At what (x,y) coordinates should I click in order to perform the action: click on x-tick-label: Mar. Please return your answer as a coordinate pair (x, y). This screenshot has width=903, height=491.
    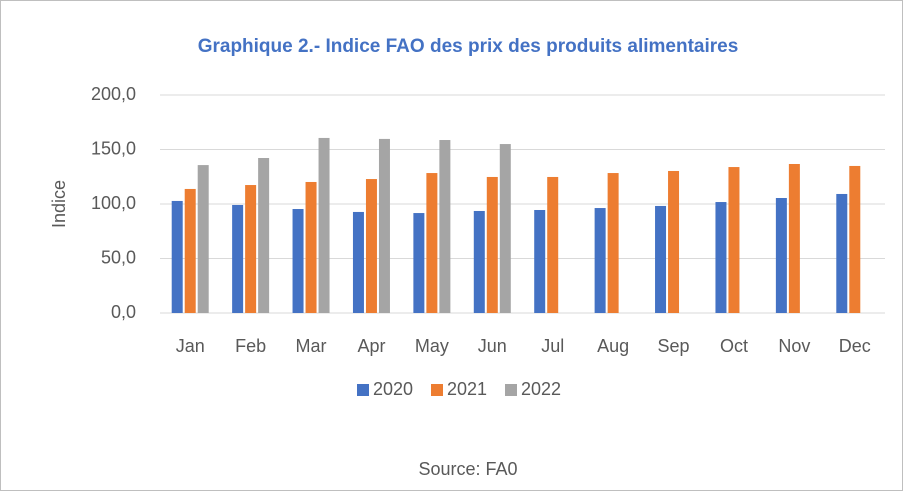
    Looking at the image, I should click on (311, 346).